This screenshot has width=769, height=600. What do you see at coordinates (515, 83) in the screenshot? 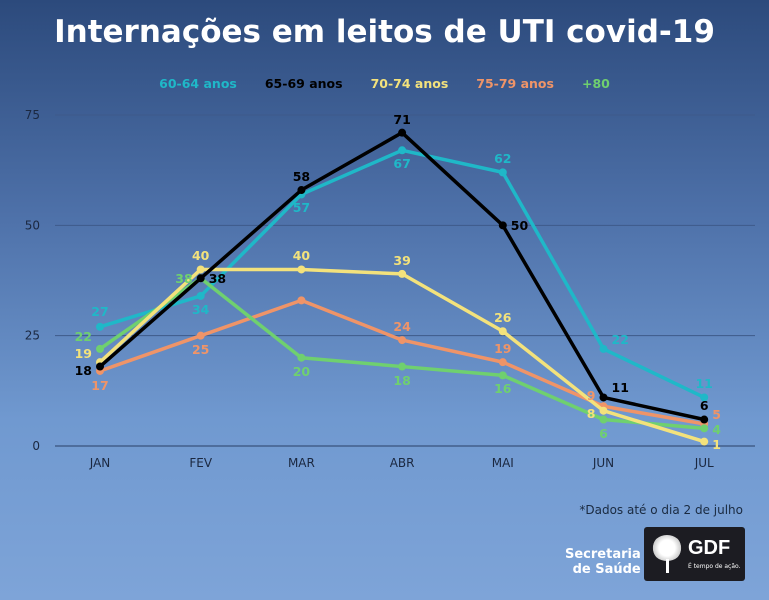
I see `legend-item: 75-79 anos` at bounding box center [515, 83].